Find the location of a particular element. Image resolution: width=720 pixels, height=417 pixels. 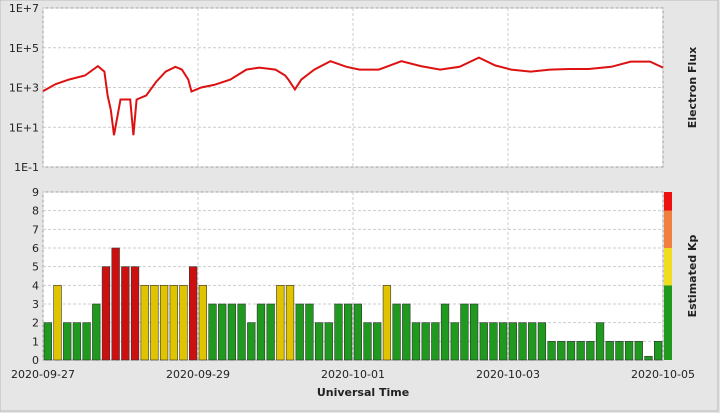

y-tick-label: 1E+1 is located at coordinates (24, 127).